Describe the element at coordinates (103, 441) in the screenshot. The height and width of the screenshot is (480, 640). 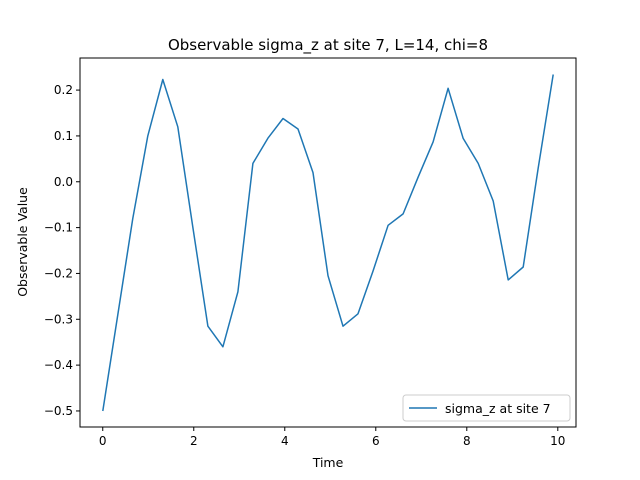
I see `x-tick-label: 0` at that location.